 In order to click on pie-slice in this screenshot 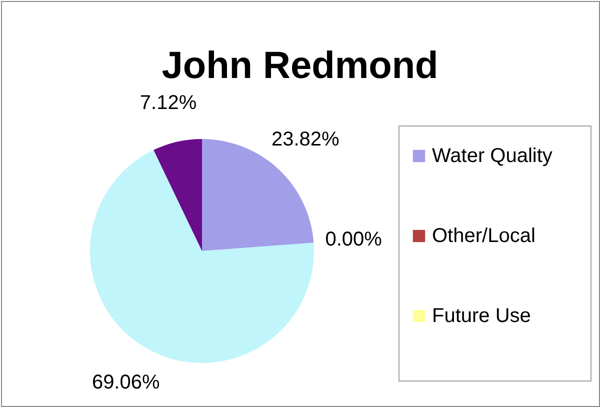, I will do `click(178, 195)`.